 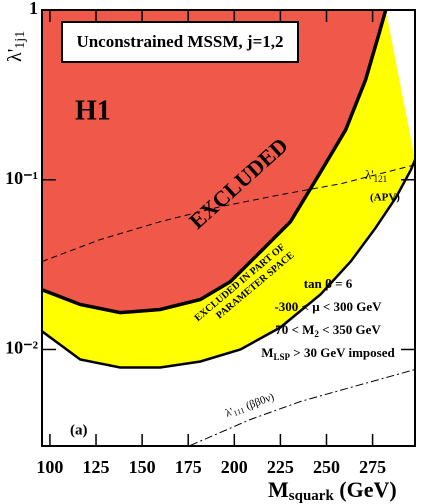 I want to click on bb0v-note: (ββ0ν), so click(x=260, y=400).